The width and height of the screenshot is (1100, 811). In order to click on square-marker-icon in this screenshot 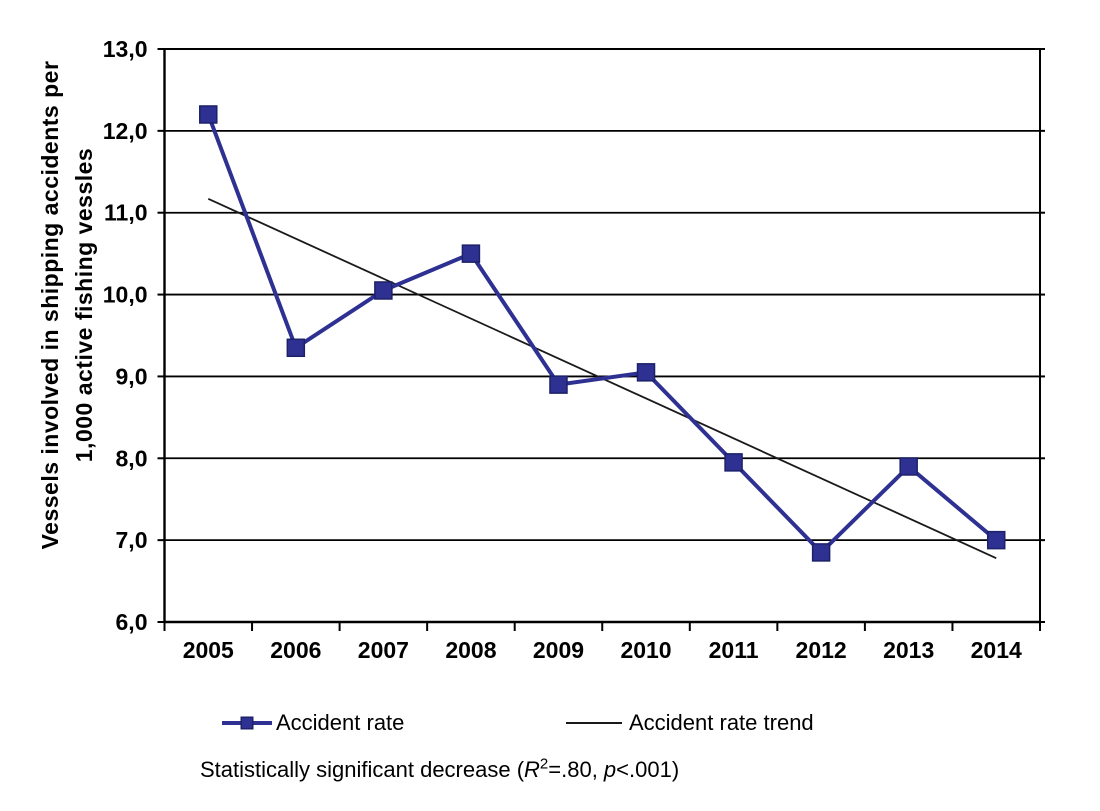, I will do `click(247, 723)`.